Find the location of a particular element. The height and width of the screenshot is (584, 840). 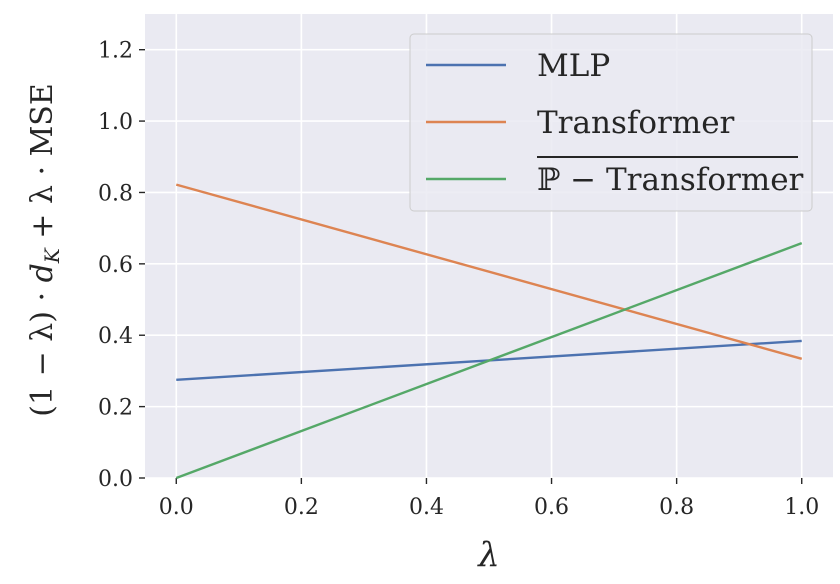

legend-label-3: ℙ − Transformer is located at coordinates (670, 180).